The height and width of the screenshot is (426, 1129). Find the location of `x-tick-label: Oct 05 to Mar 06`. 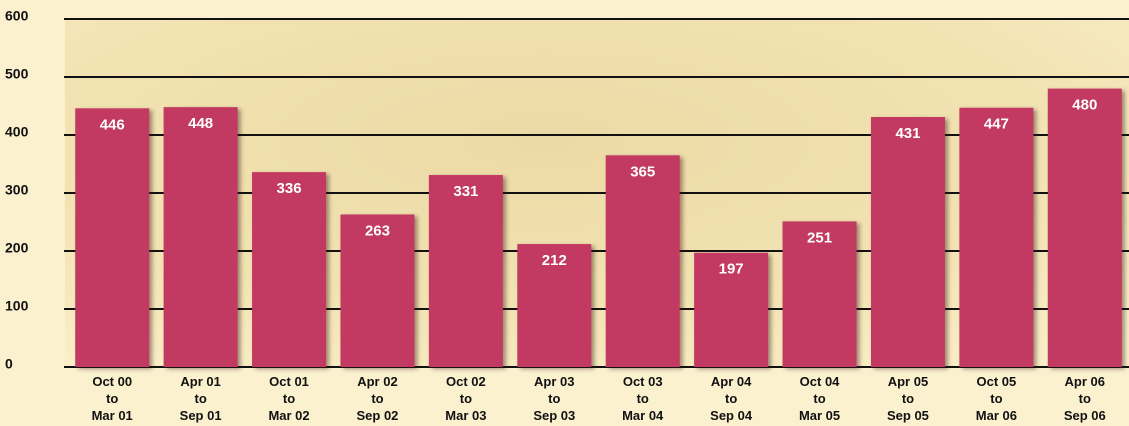

x-tick-label: Oct 05 to Mar 06 is located at coordinates (996, 398).